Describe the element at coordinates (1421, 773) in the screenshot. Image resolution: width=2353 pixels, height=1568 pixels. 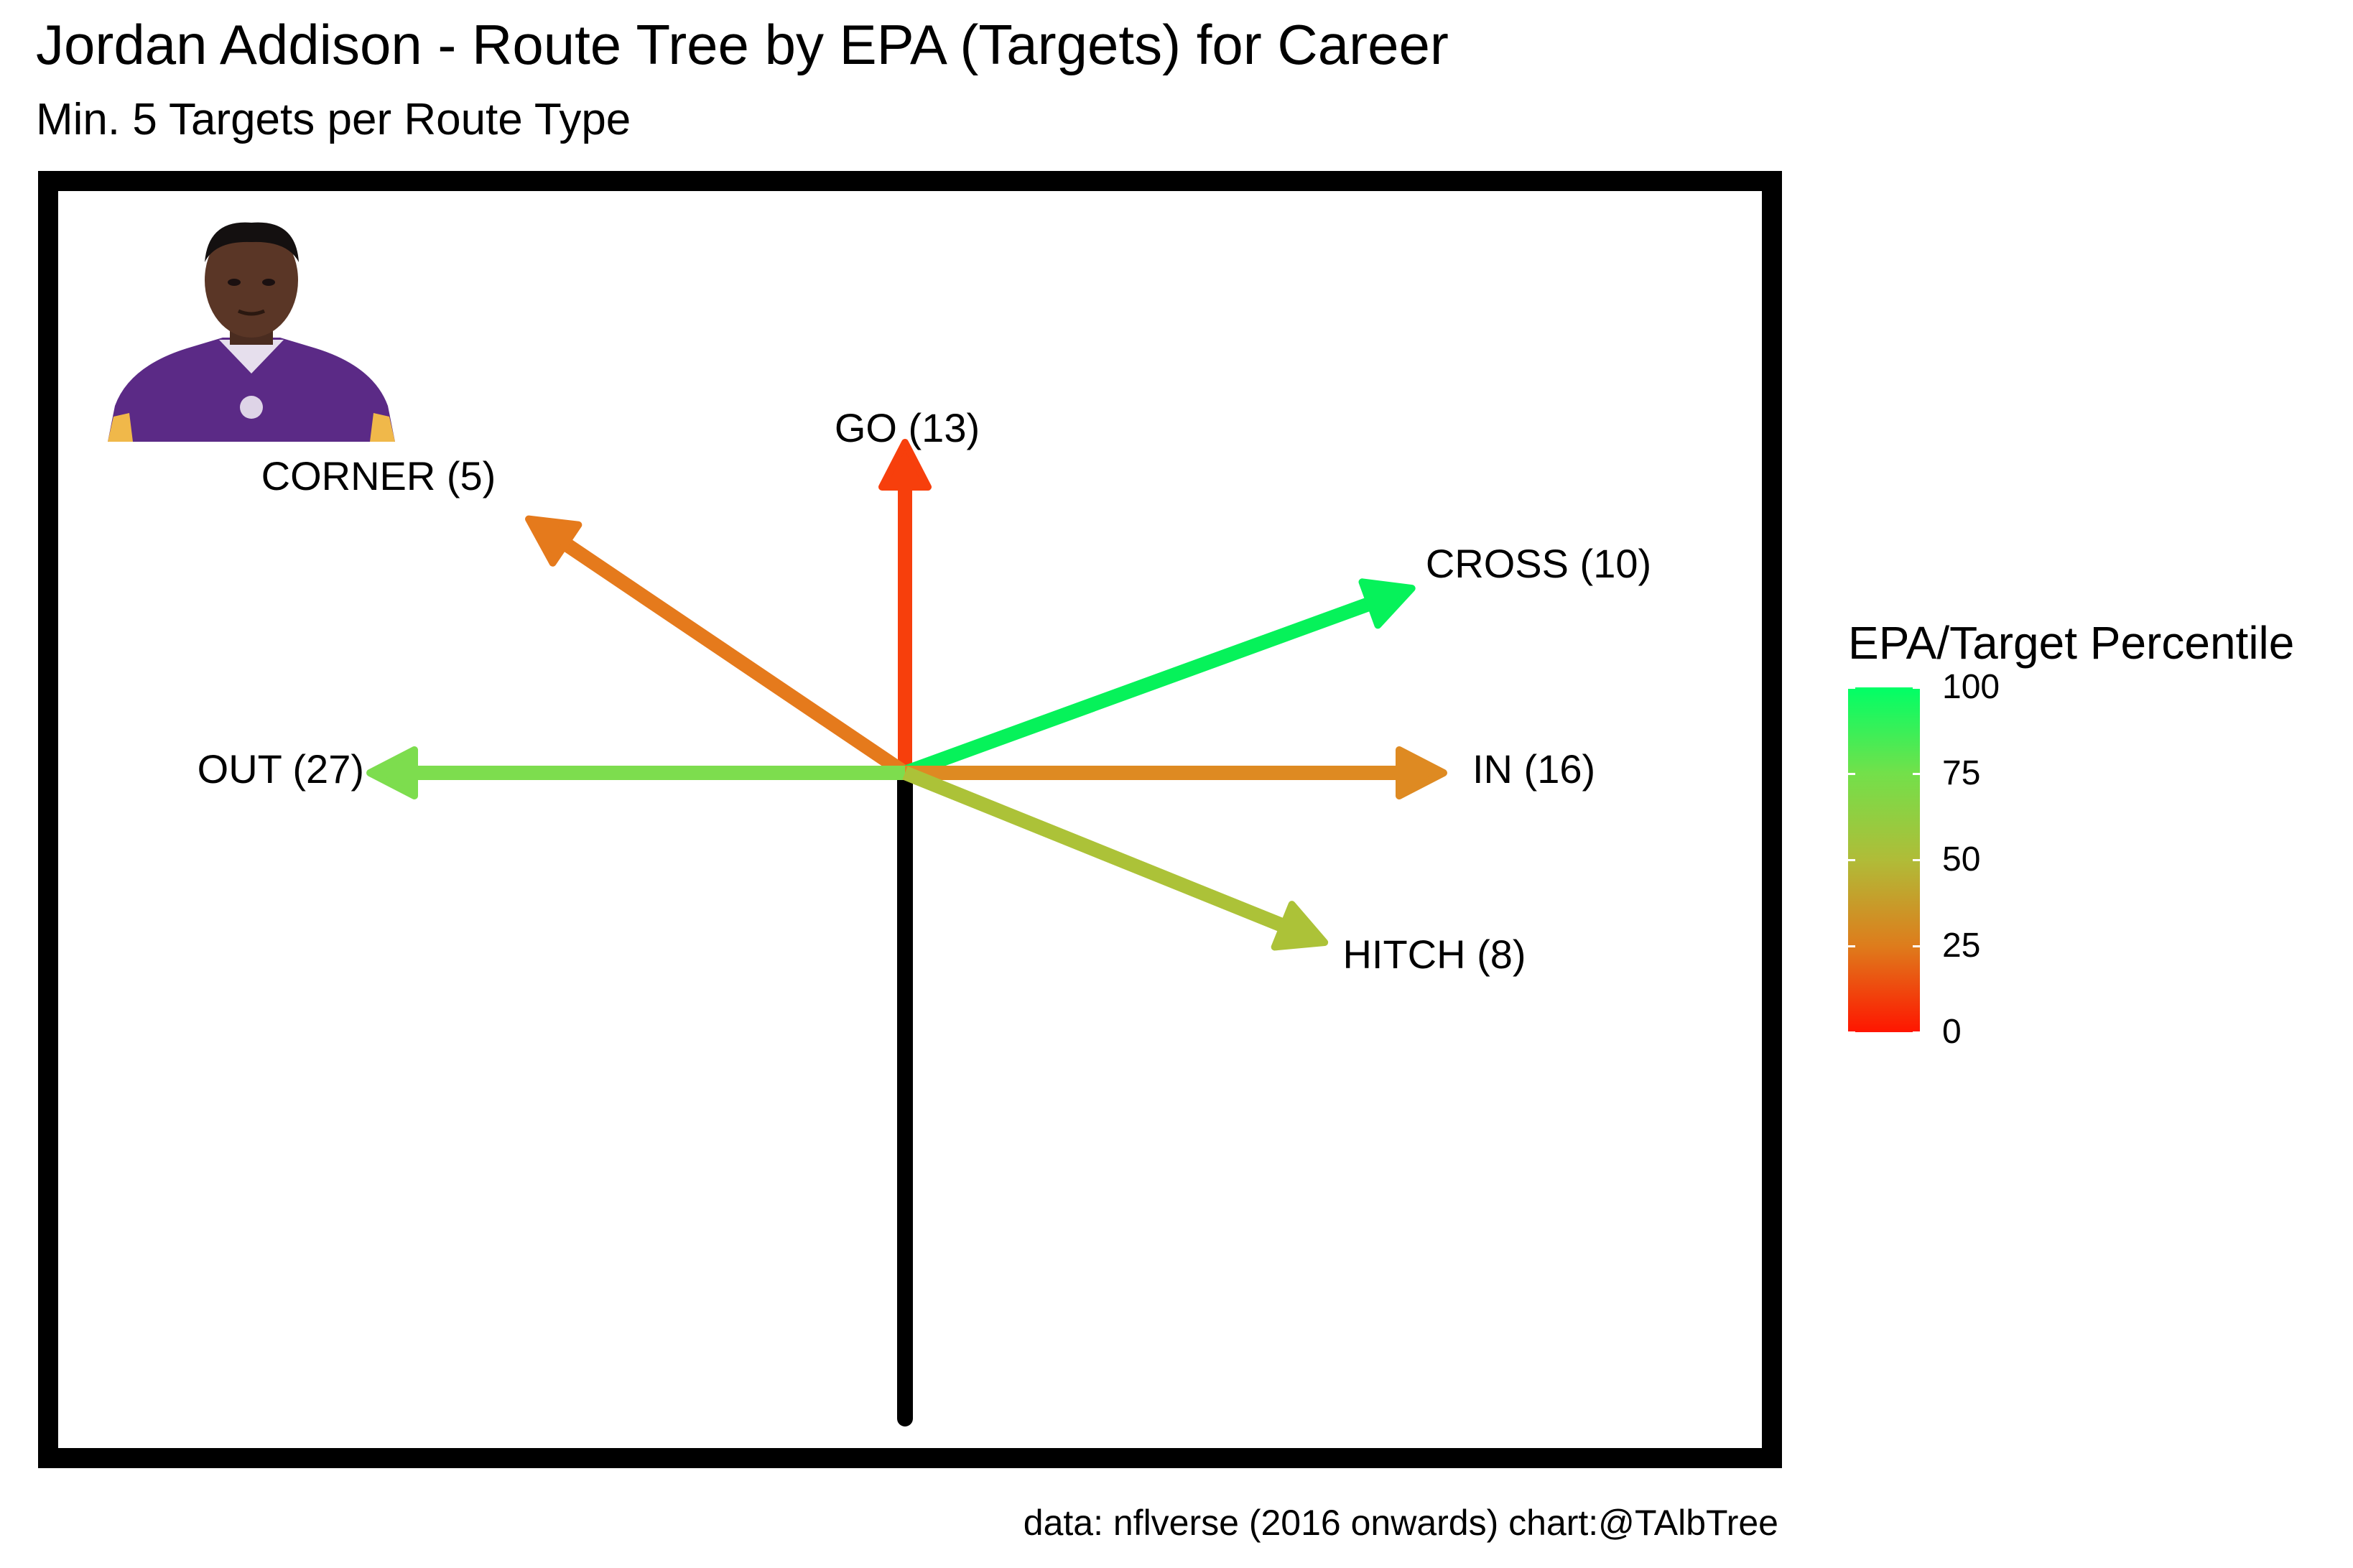
I see `route-arrowhead-in` at that location.